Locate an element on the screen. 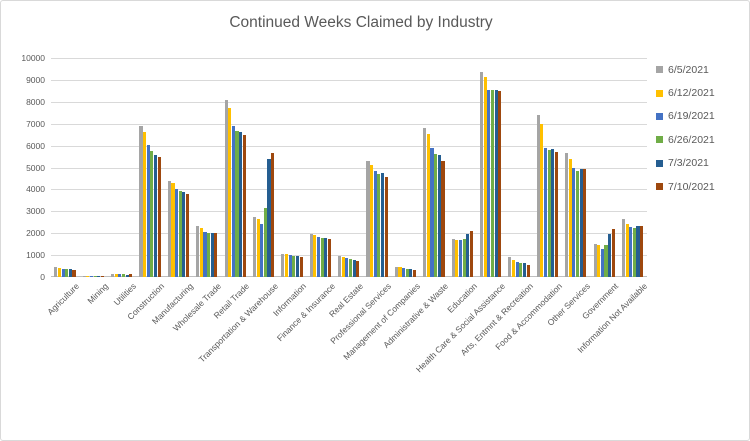  x-category-label: Retail Trade is located at coordinates (232, 301).